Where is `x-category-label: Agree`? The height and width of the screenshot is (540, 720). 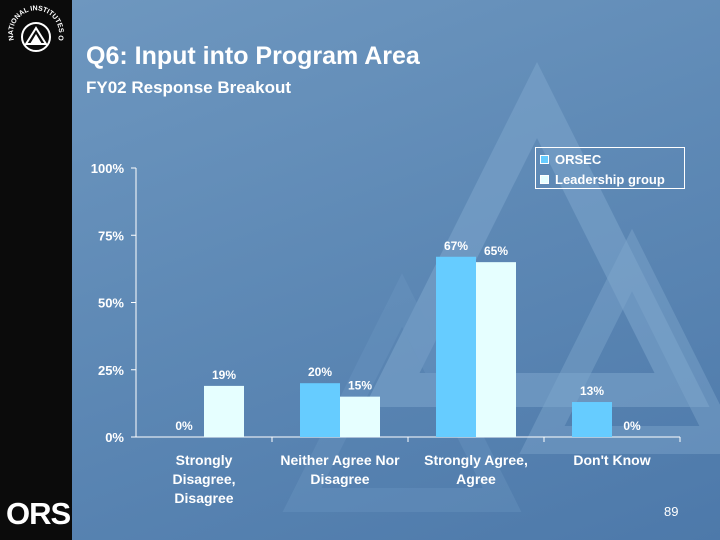
x-category-label: Agree is located at coordinates (476, 479).